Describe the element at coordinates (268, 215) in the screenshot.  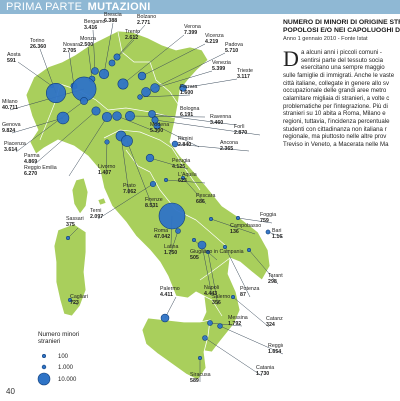
I see `city-name-label: Foggia` at that location.